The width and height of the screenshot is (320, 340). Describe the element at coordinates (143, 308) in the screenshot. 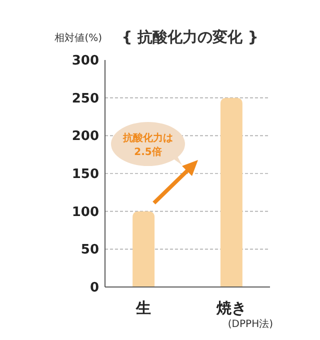

I see `x-tick-label: 生` at that location.